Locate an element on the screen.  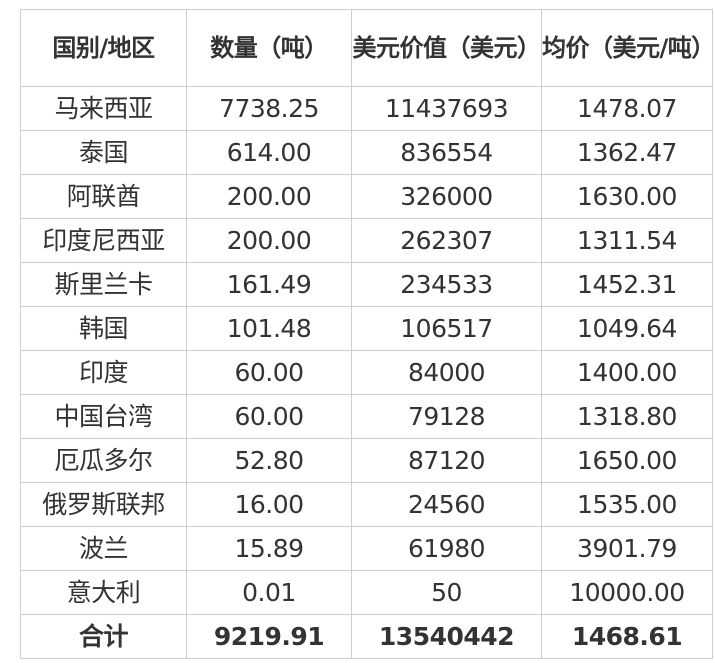
quantity-cell: 7738.25 is located at coordinates (269, 108).